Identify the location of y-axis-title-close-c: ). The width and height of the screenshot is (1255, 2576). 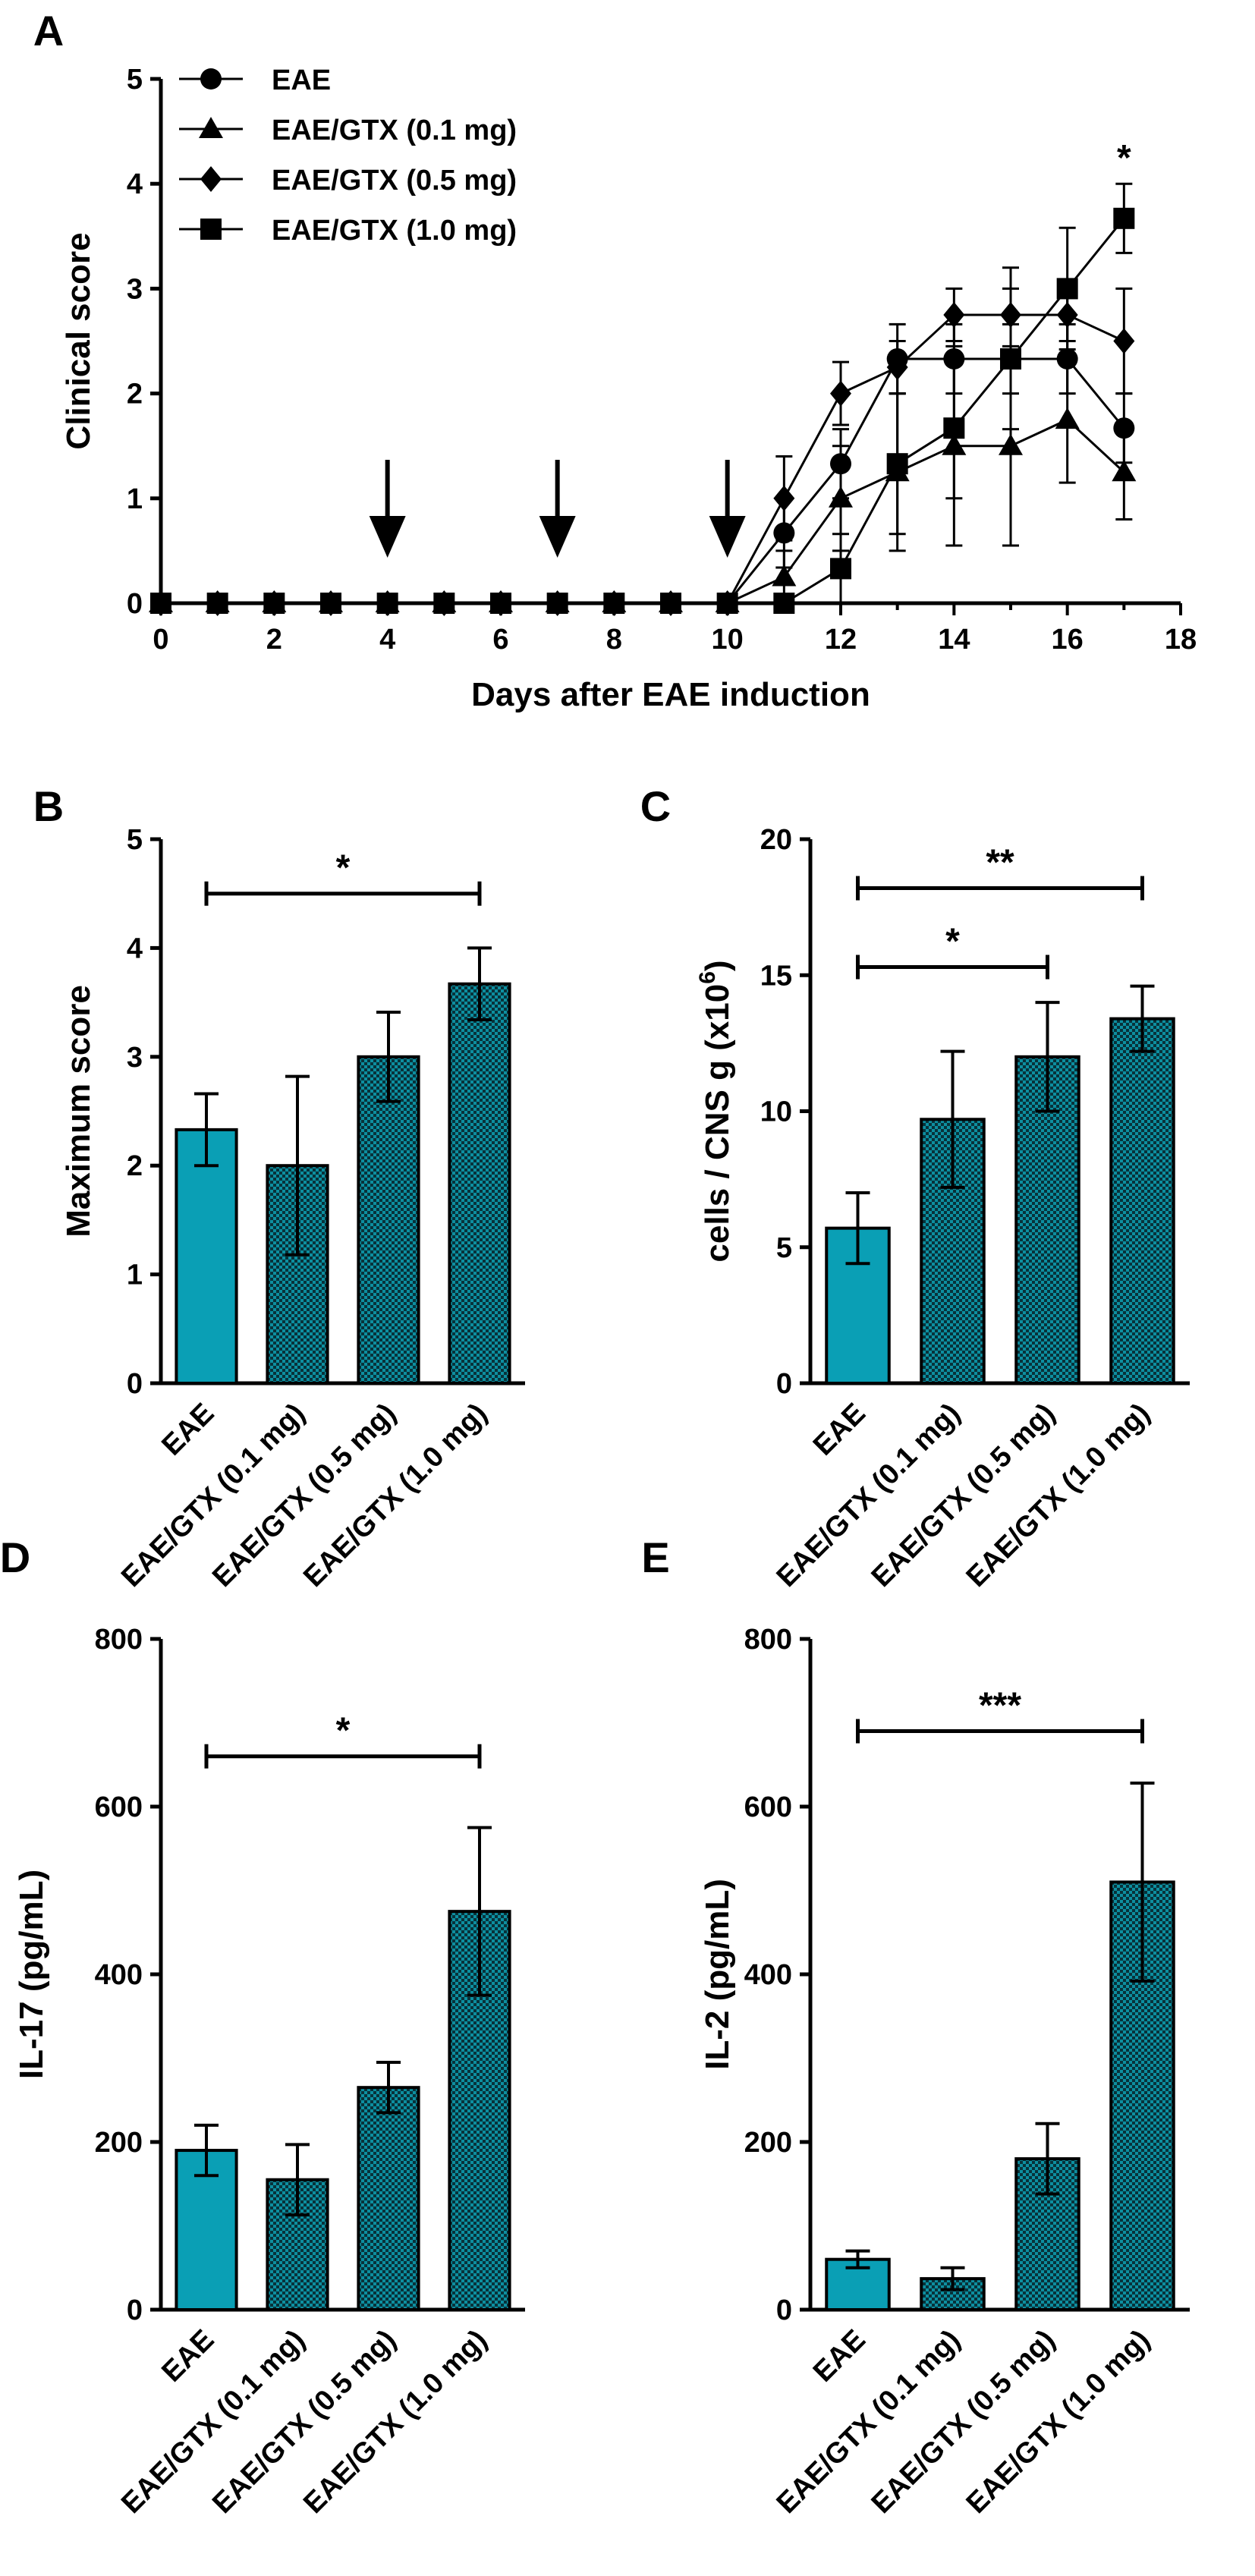
(717, 965).